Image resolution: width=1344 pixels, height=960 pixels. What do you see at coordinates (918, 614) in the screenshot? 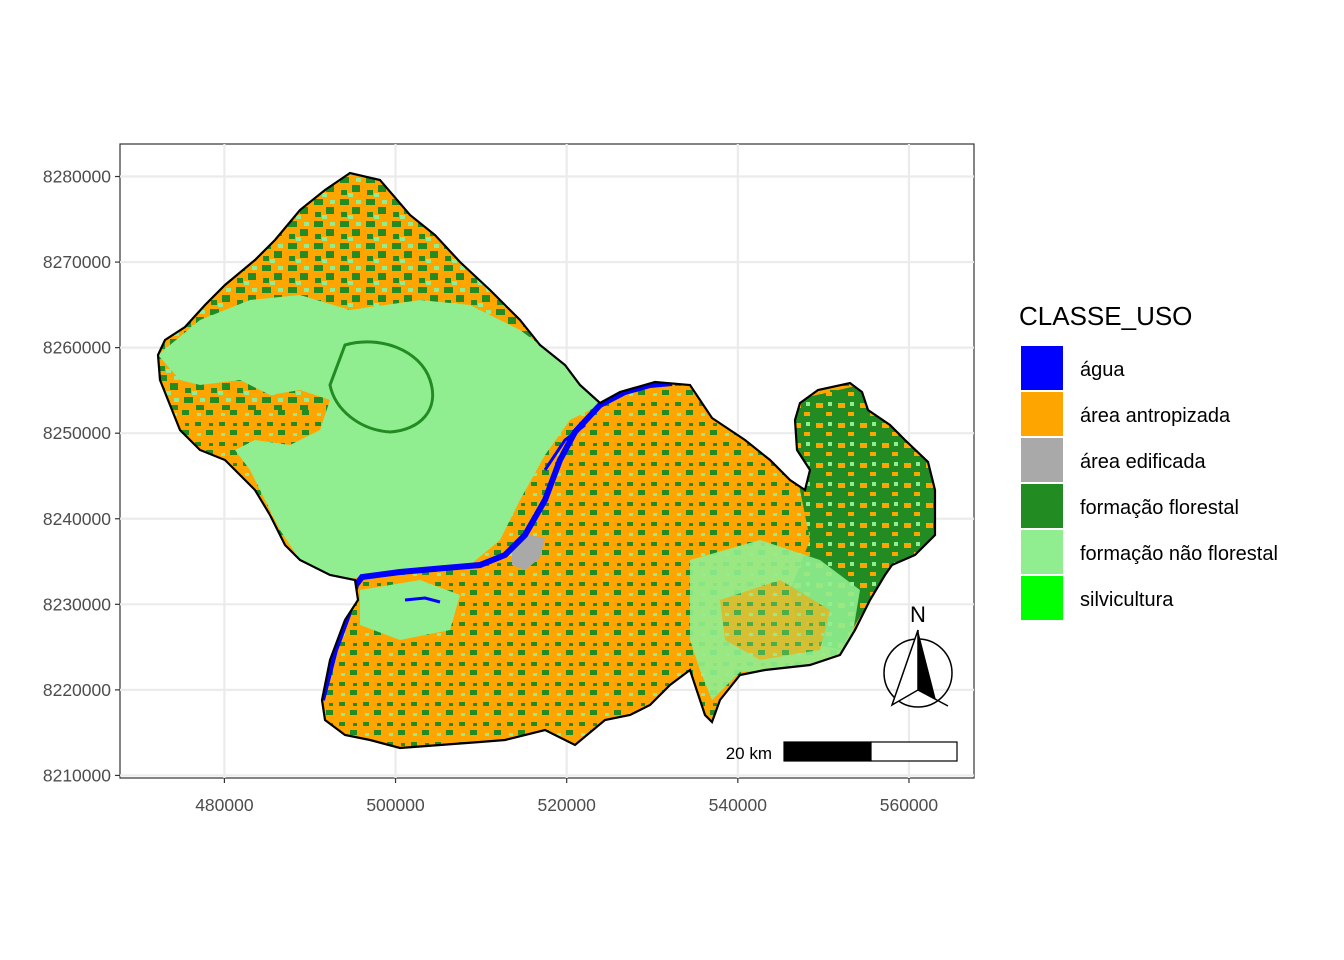
I see `north-label: N` at bounding box center [918, 614].